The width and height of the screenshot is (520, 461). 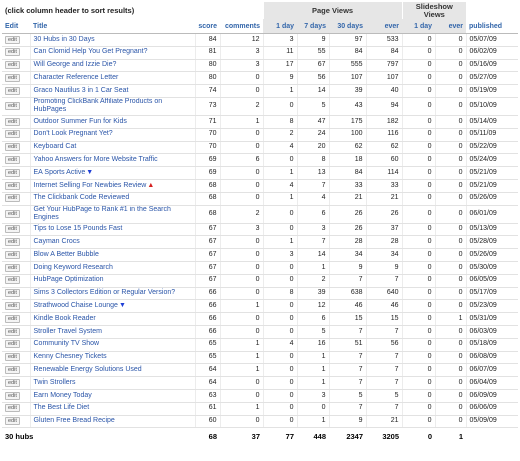 I want to click on hub-title: Yahoo Answers for More Website Traffic, so click(x=95, y=160).